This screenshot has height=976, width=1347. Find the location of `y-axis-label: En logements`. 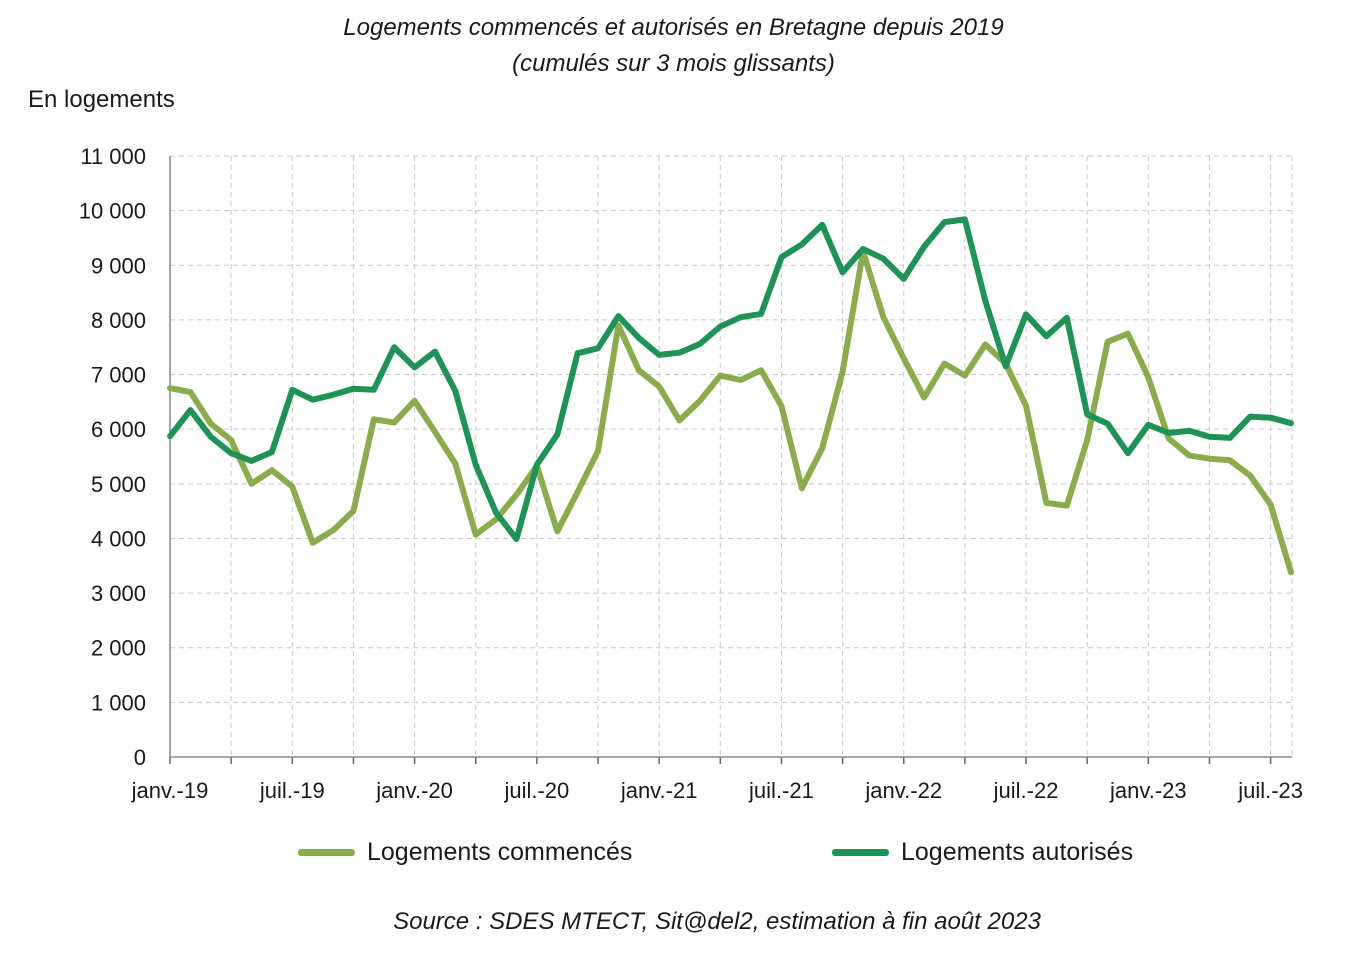

y-axis-label: En logements is located at coordinates (101, 99).